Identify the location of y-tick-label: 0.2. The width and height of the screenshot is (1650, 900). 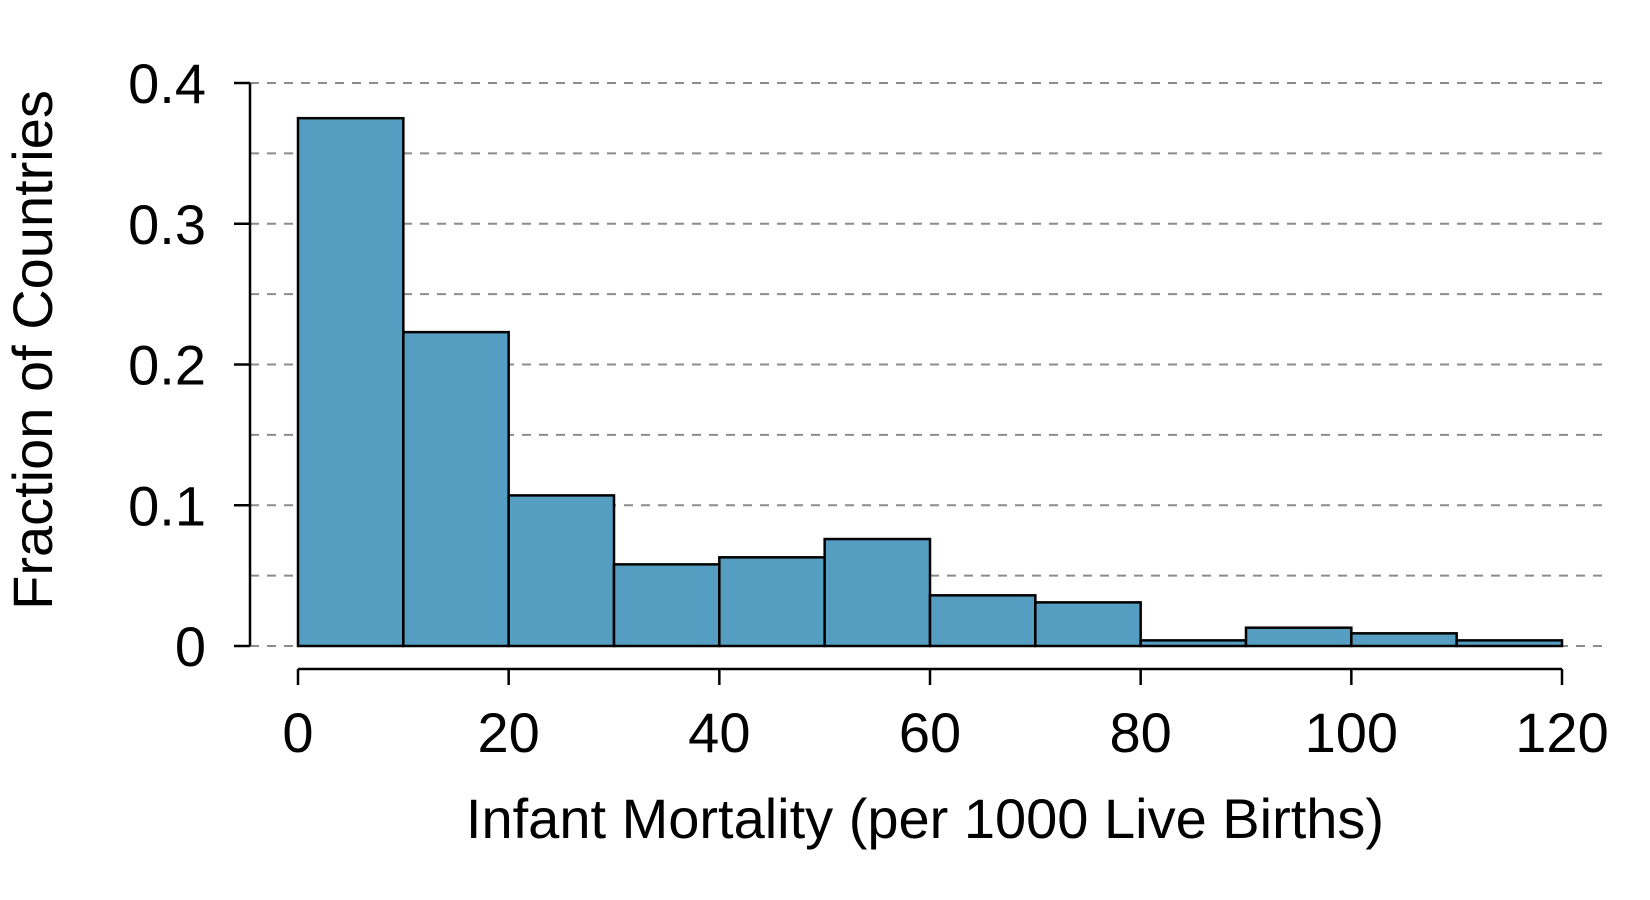
(167, 365).